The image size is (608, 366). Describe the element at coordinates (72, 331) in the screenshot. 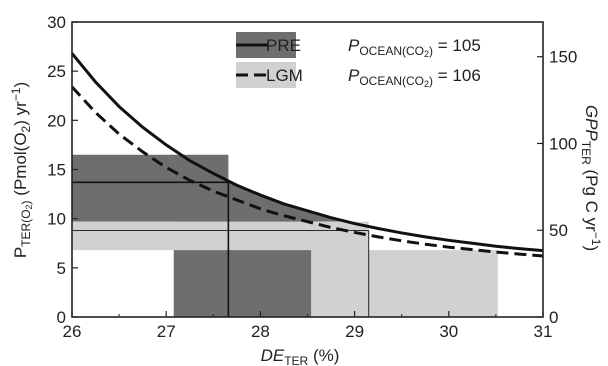

I see `x-tick-label: 26` at that location.